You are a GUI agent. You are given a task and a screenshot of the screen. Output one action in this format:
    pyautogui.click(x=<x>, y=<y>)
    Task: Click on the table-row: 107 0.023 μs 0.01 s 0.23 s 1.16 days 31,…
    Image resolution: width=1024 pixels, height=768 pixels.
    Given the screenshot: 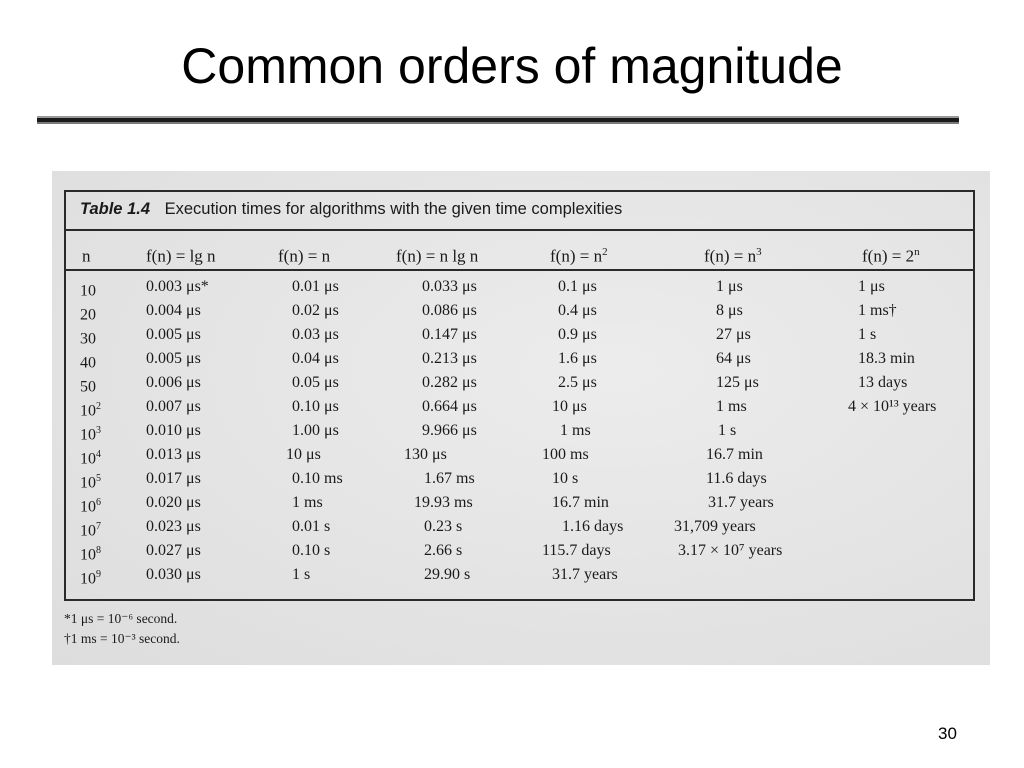 What is the action you would take?
    pyautogui.click(x=519, y=527)
    